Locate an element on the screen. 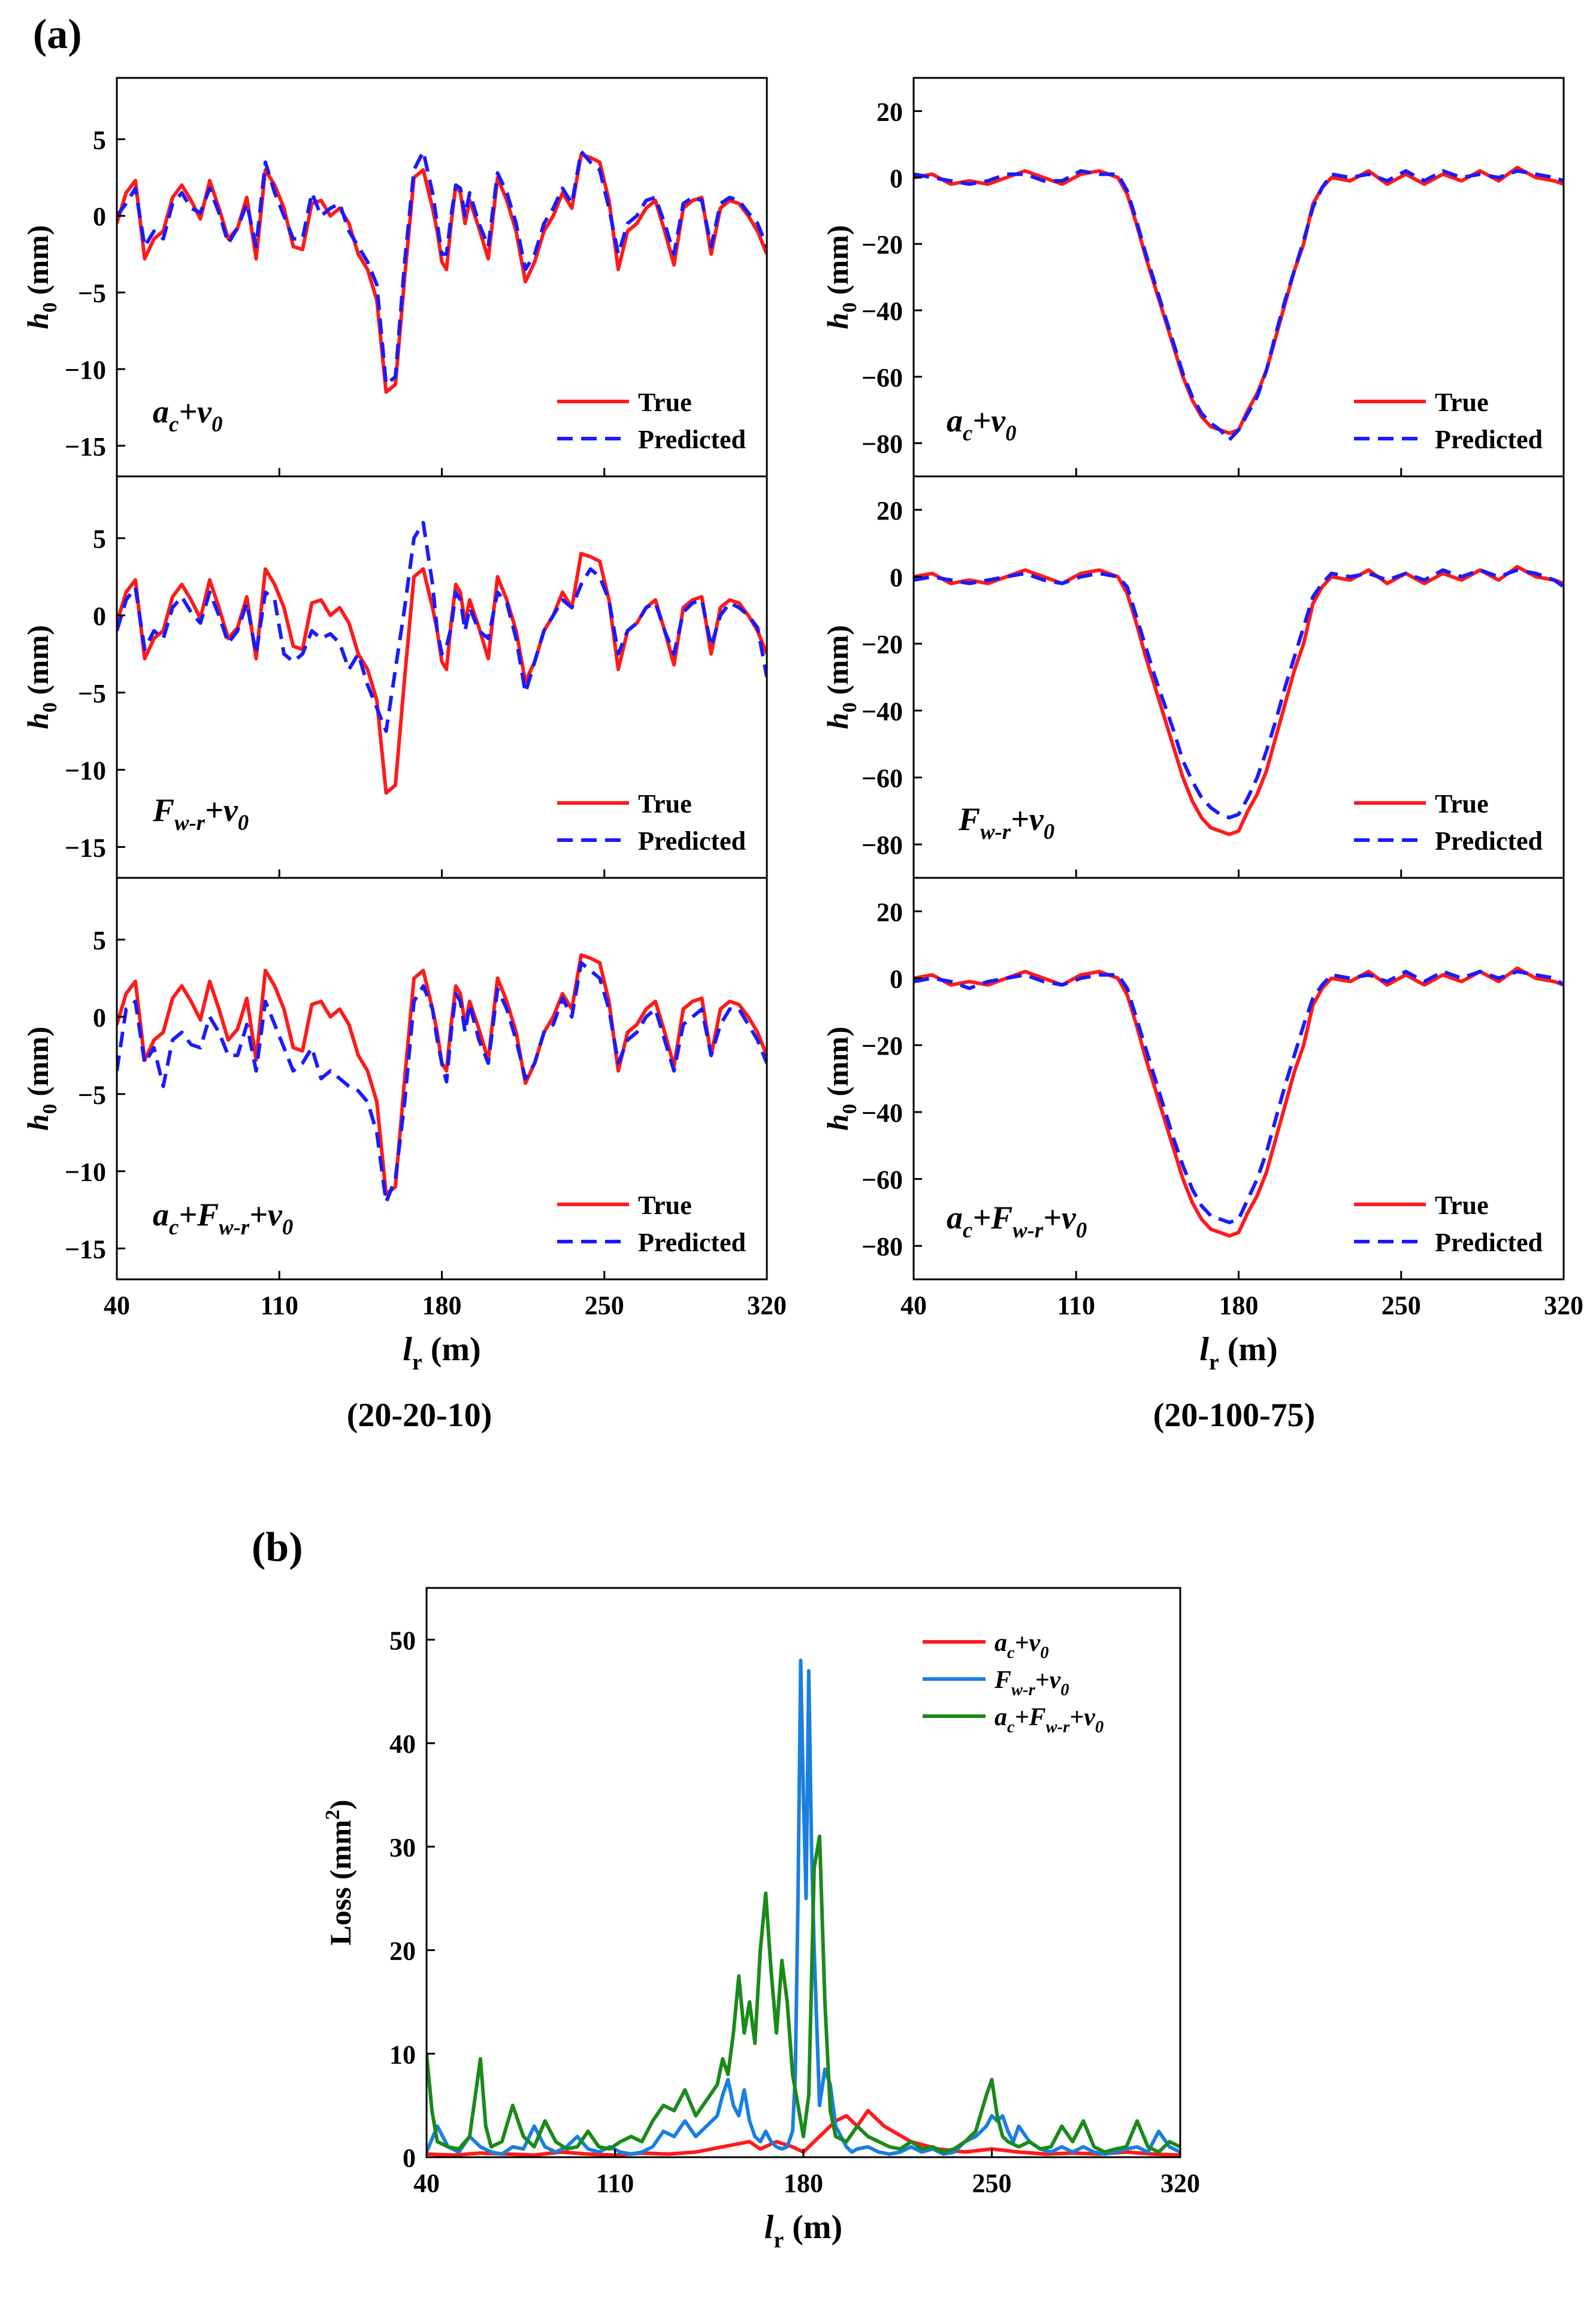 The width and height of the screenshot is (1596, 2310). label-part: 2 is located at coordinates (333, 1815).